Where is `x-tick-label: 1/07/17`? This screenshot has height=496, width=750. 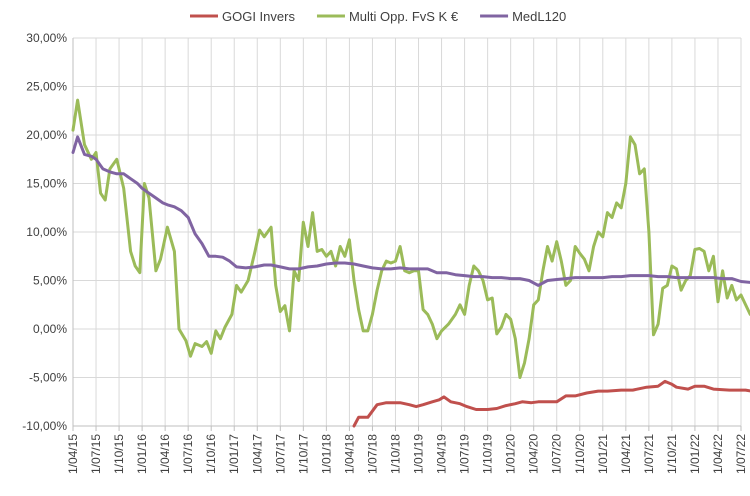
x-tick-label: 1/07/17 is located at coordinates (280, 454).